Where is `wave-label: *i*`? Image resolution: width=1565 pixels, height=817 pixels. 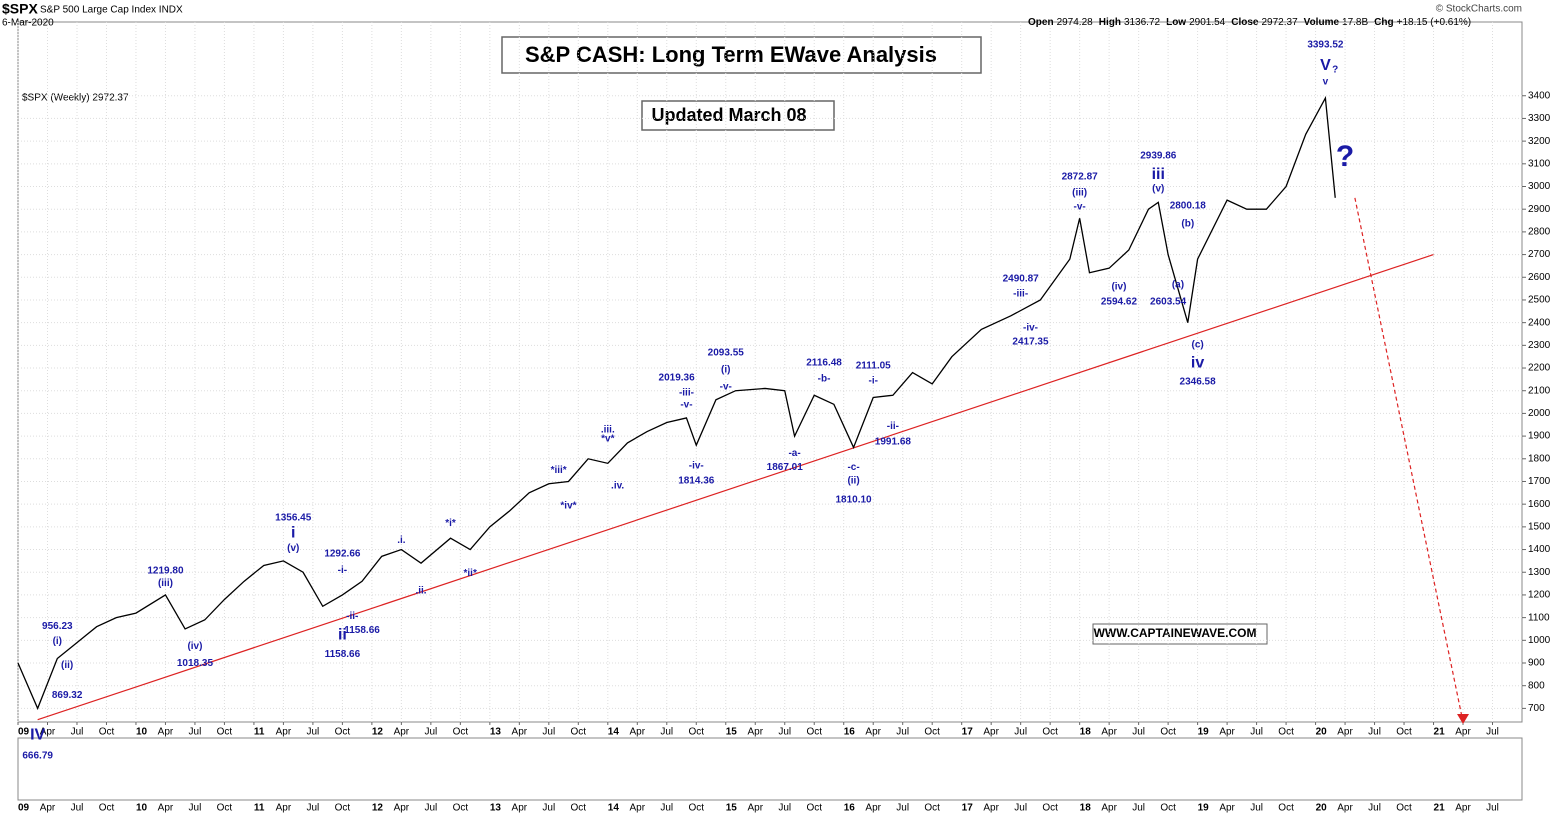 wave-label: *i* is located at coordinates (450, 523).